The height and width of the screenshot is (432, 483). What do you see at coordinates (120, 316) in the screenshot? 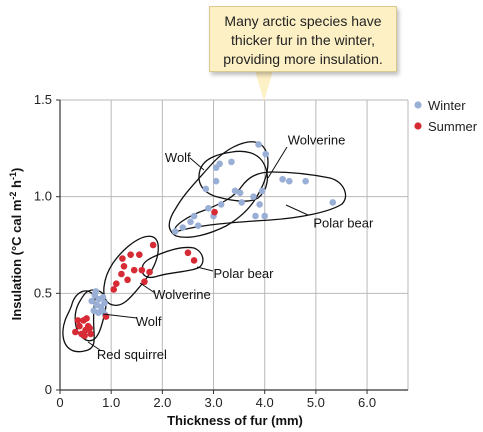
I see `leader-wolf-summer` at bounding box center [120, 316].